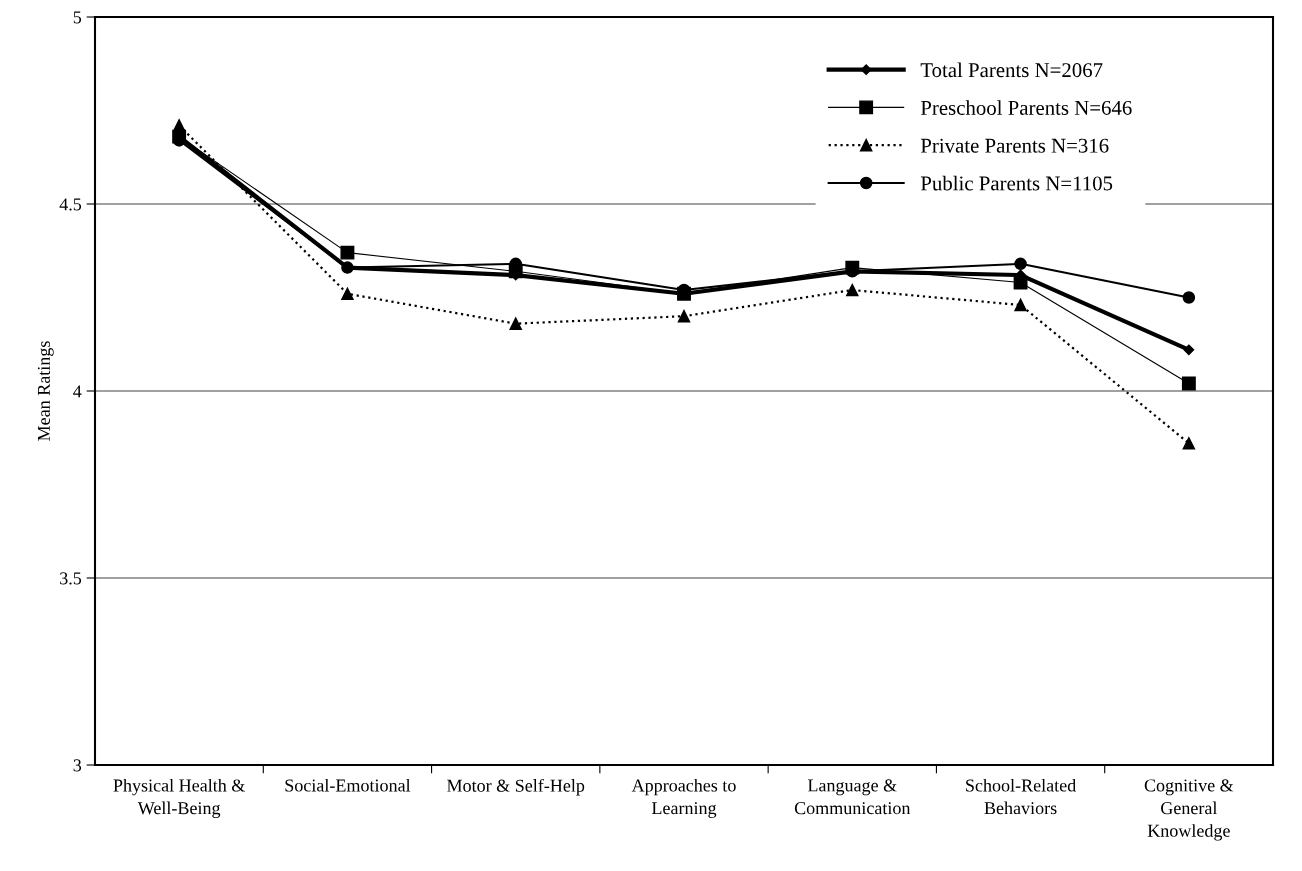 The image size is (1302, 871). What do you see at coordinates (1021, 796) in the screenshot?
I see `x-tick-label: School-Related Behaviors` at bounding box center [1021, 796].